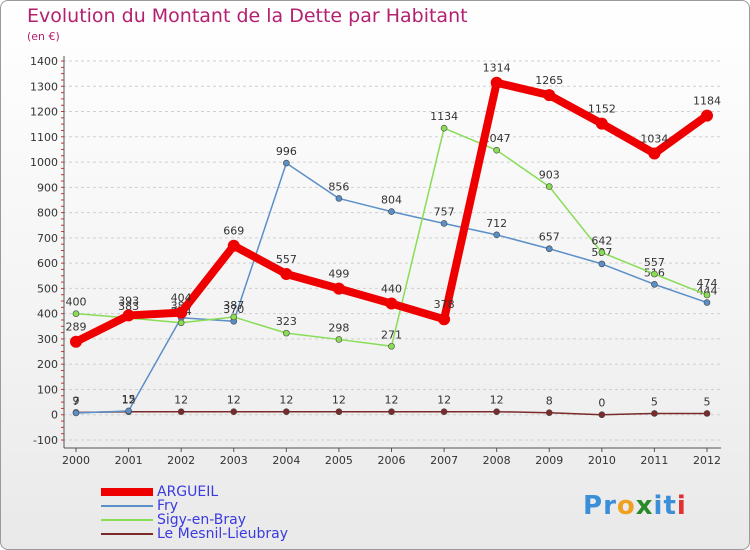 The height and width of the screenshot is (550, 750). What do you see at coordinates (44, 112) in the screenshot?
I see `y-tick-label: 1200` at bounding box center [44, 112].